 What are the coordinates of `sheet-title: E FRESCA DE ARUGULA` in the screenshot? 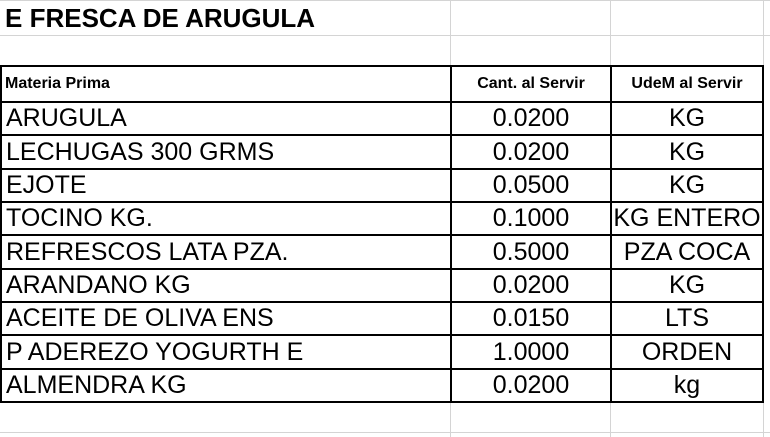 It's located at (160, 18).